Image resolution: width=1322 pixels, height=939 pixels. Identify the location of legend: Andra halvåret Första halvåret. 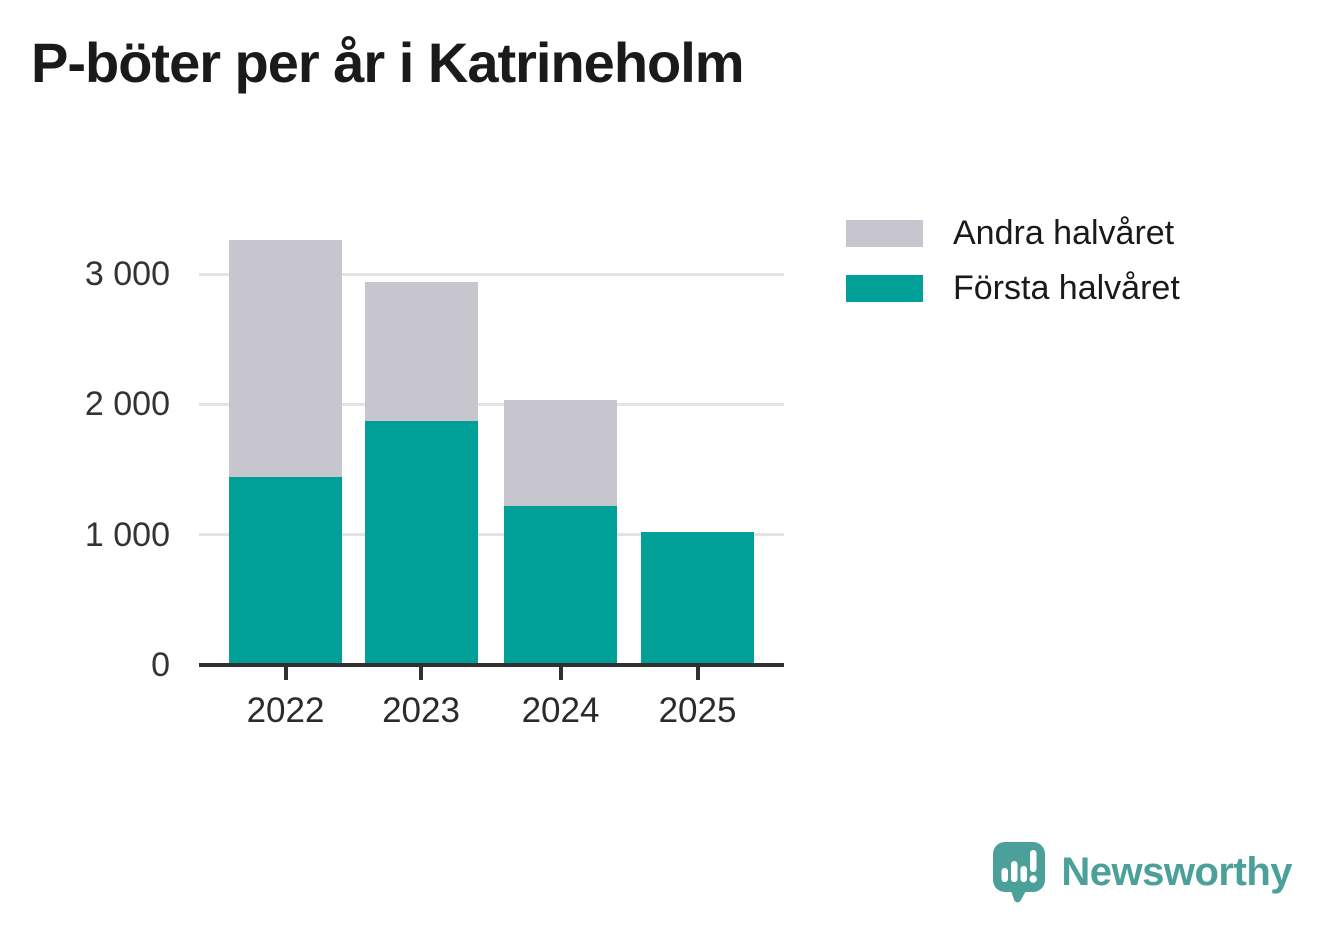
(1013, 271).